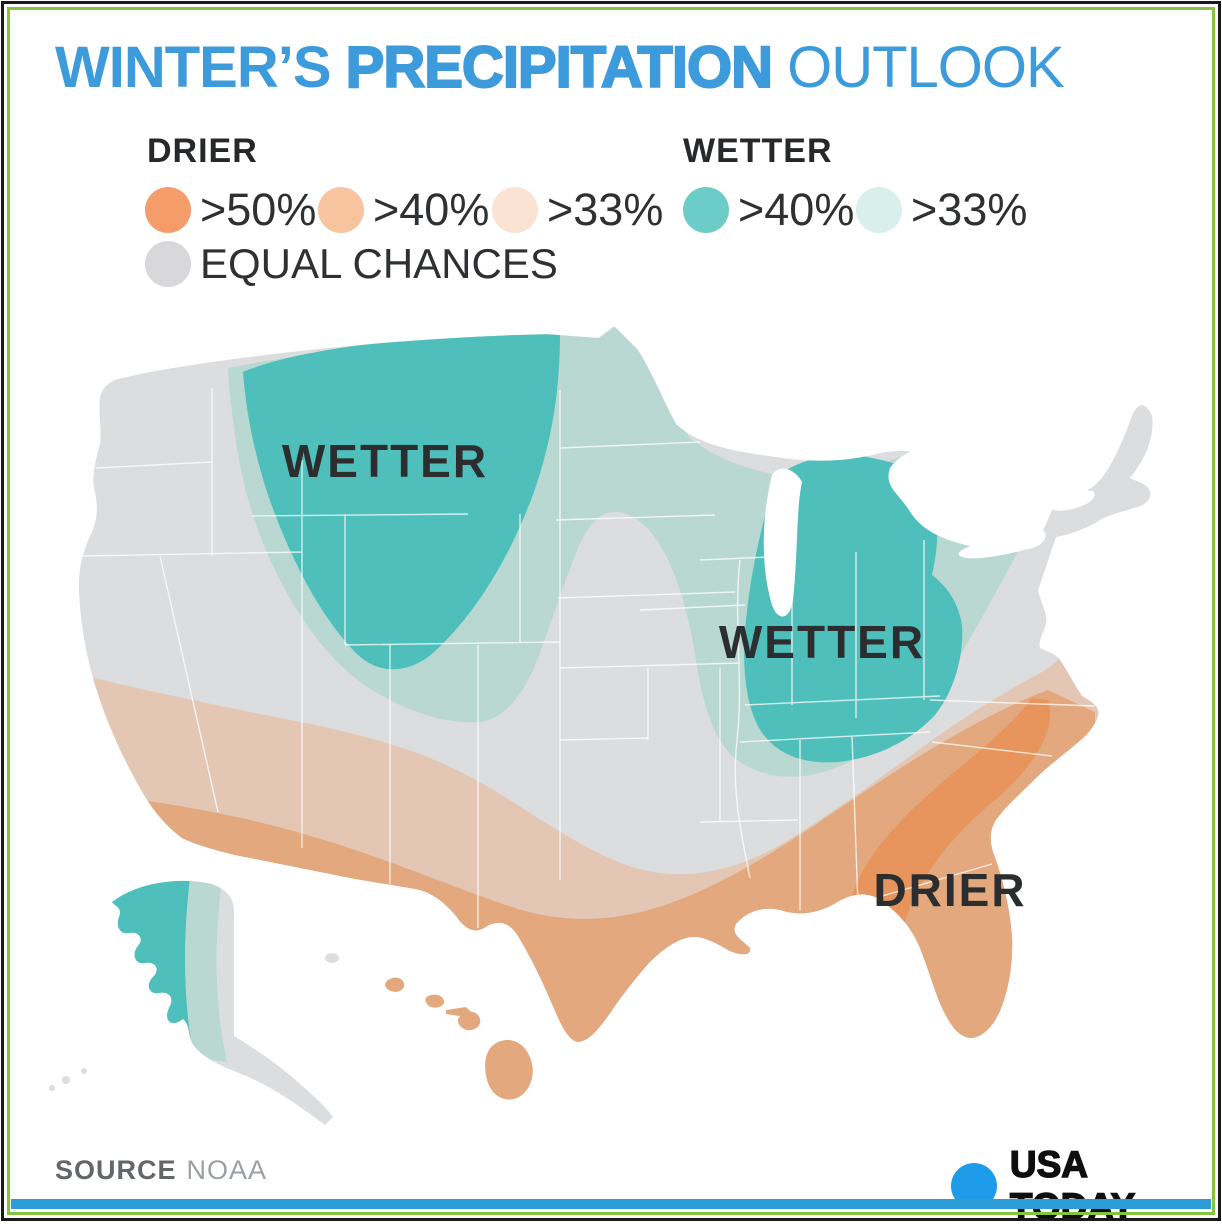 The height and width of the screenshot is (1228, 1222). What do you see at coordinates (1002, 543) in the screenshot?
I see `lake-erie` at bounding box center [1002, 543].